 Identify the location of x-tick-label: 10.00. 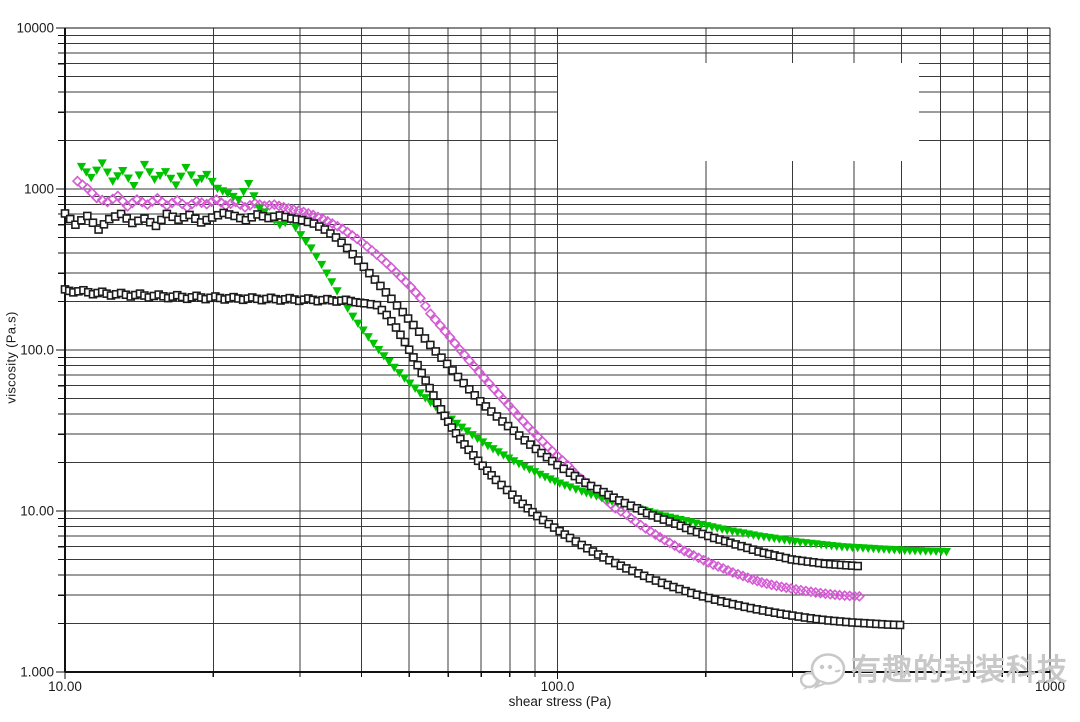
(65, 686).